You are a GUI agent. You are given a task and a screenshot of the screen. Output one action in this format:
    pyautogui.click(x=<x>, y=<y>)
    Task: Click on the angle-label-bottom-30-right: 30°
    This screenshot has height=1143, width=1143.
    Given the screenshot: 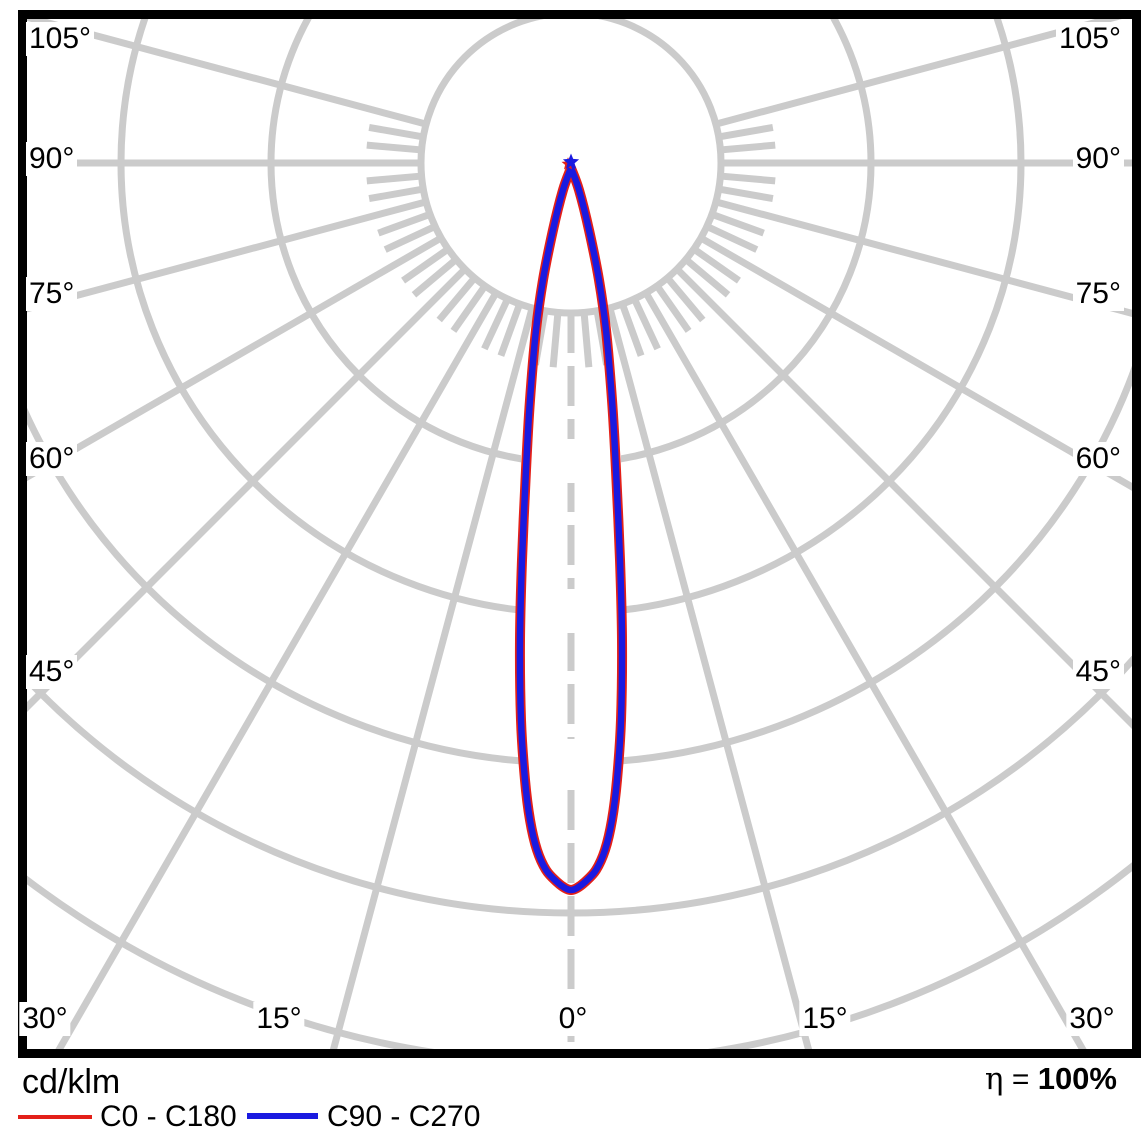 What is the action you would take?
    pyautogui.click(x=1092, y=1019)
    